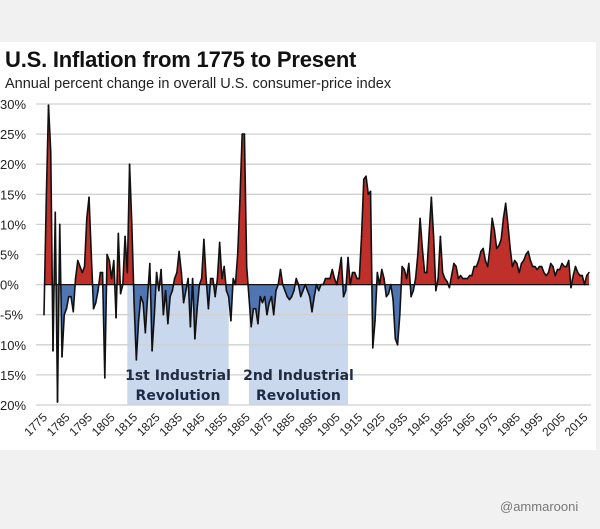 Image resolution: width=600 pixels, height=529 pixels. Describe the element at coordinates (531, 263) in the screenshot. I see `data-segment-1992` at that location.